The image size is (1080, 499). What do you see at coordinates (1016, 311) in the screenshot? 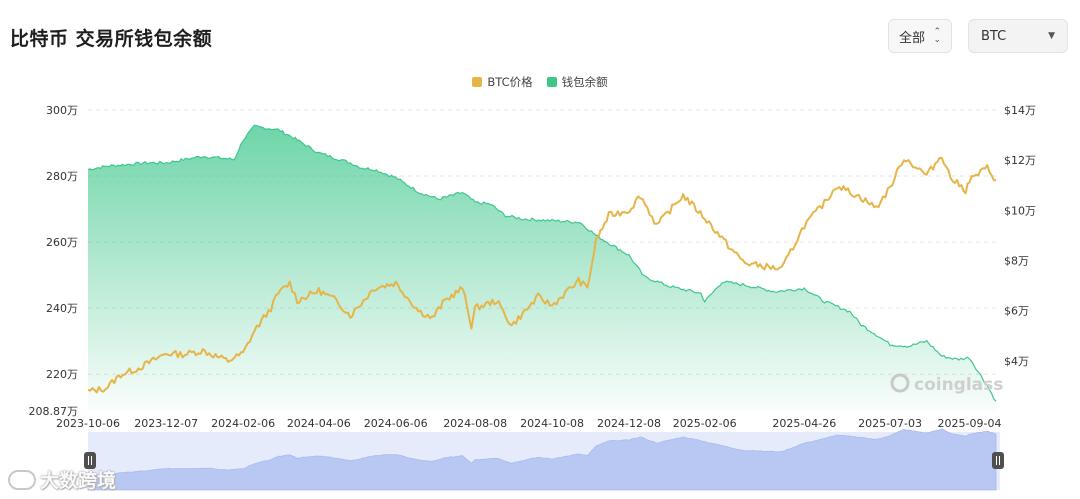
I see `right-tick-label: $6万` at bounding box center [1016, 311].